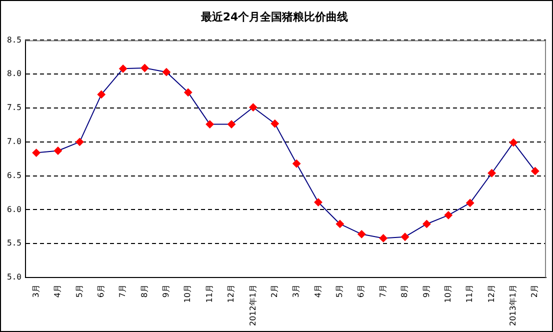  I want to click on x-tick-label: 2013年1月, so click(513, 305).